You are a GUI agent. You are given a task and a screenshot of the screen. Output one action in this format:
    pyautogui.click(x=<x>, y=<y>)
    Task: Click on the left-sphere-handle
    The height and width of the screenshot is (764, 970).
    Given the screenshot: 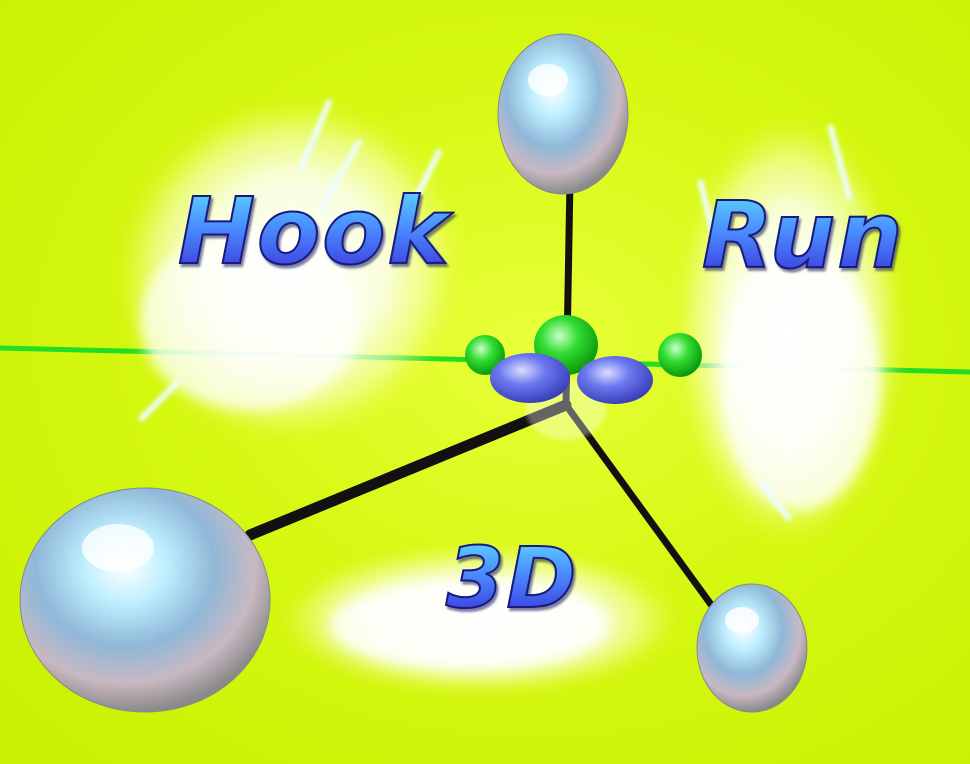 What is the action you would take?
    pyautogui.click(x=145, y=600)
    